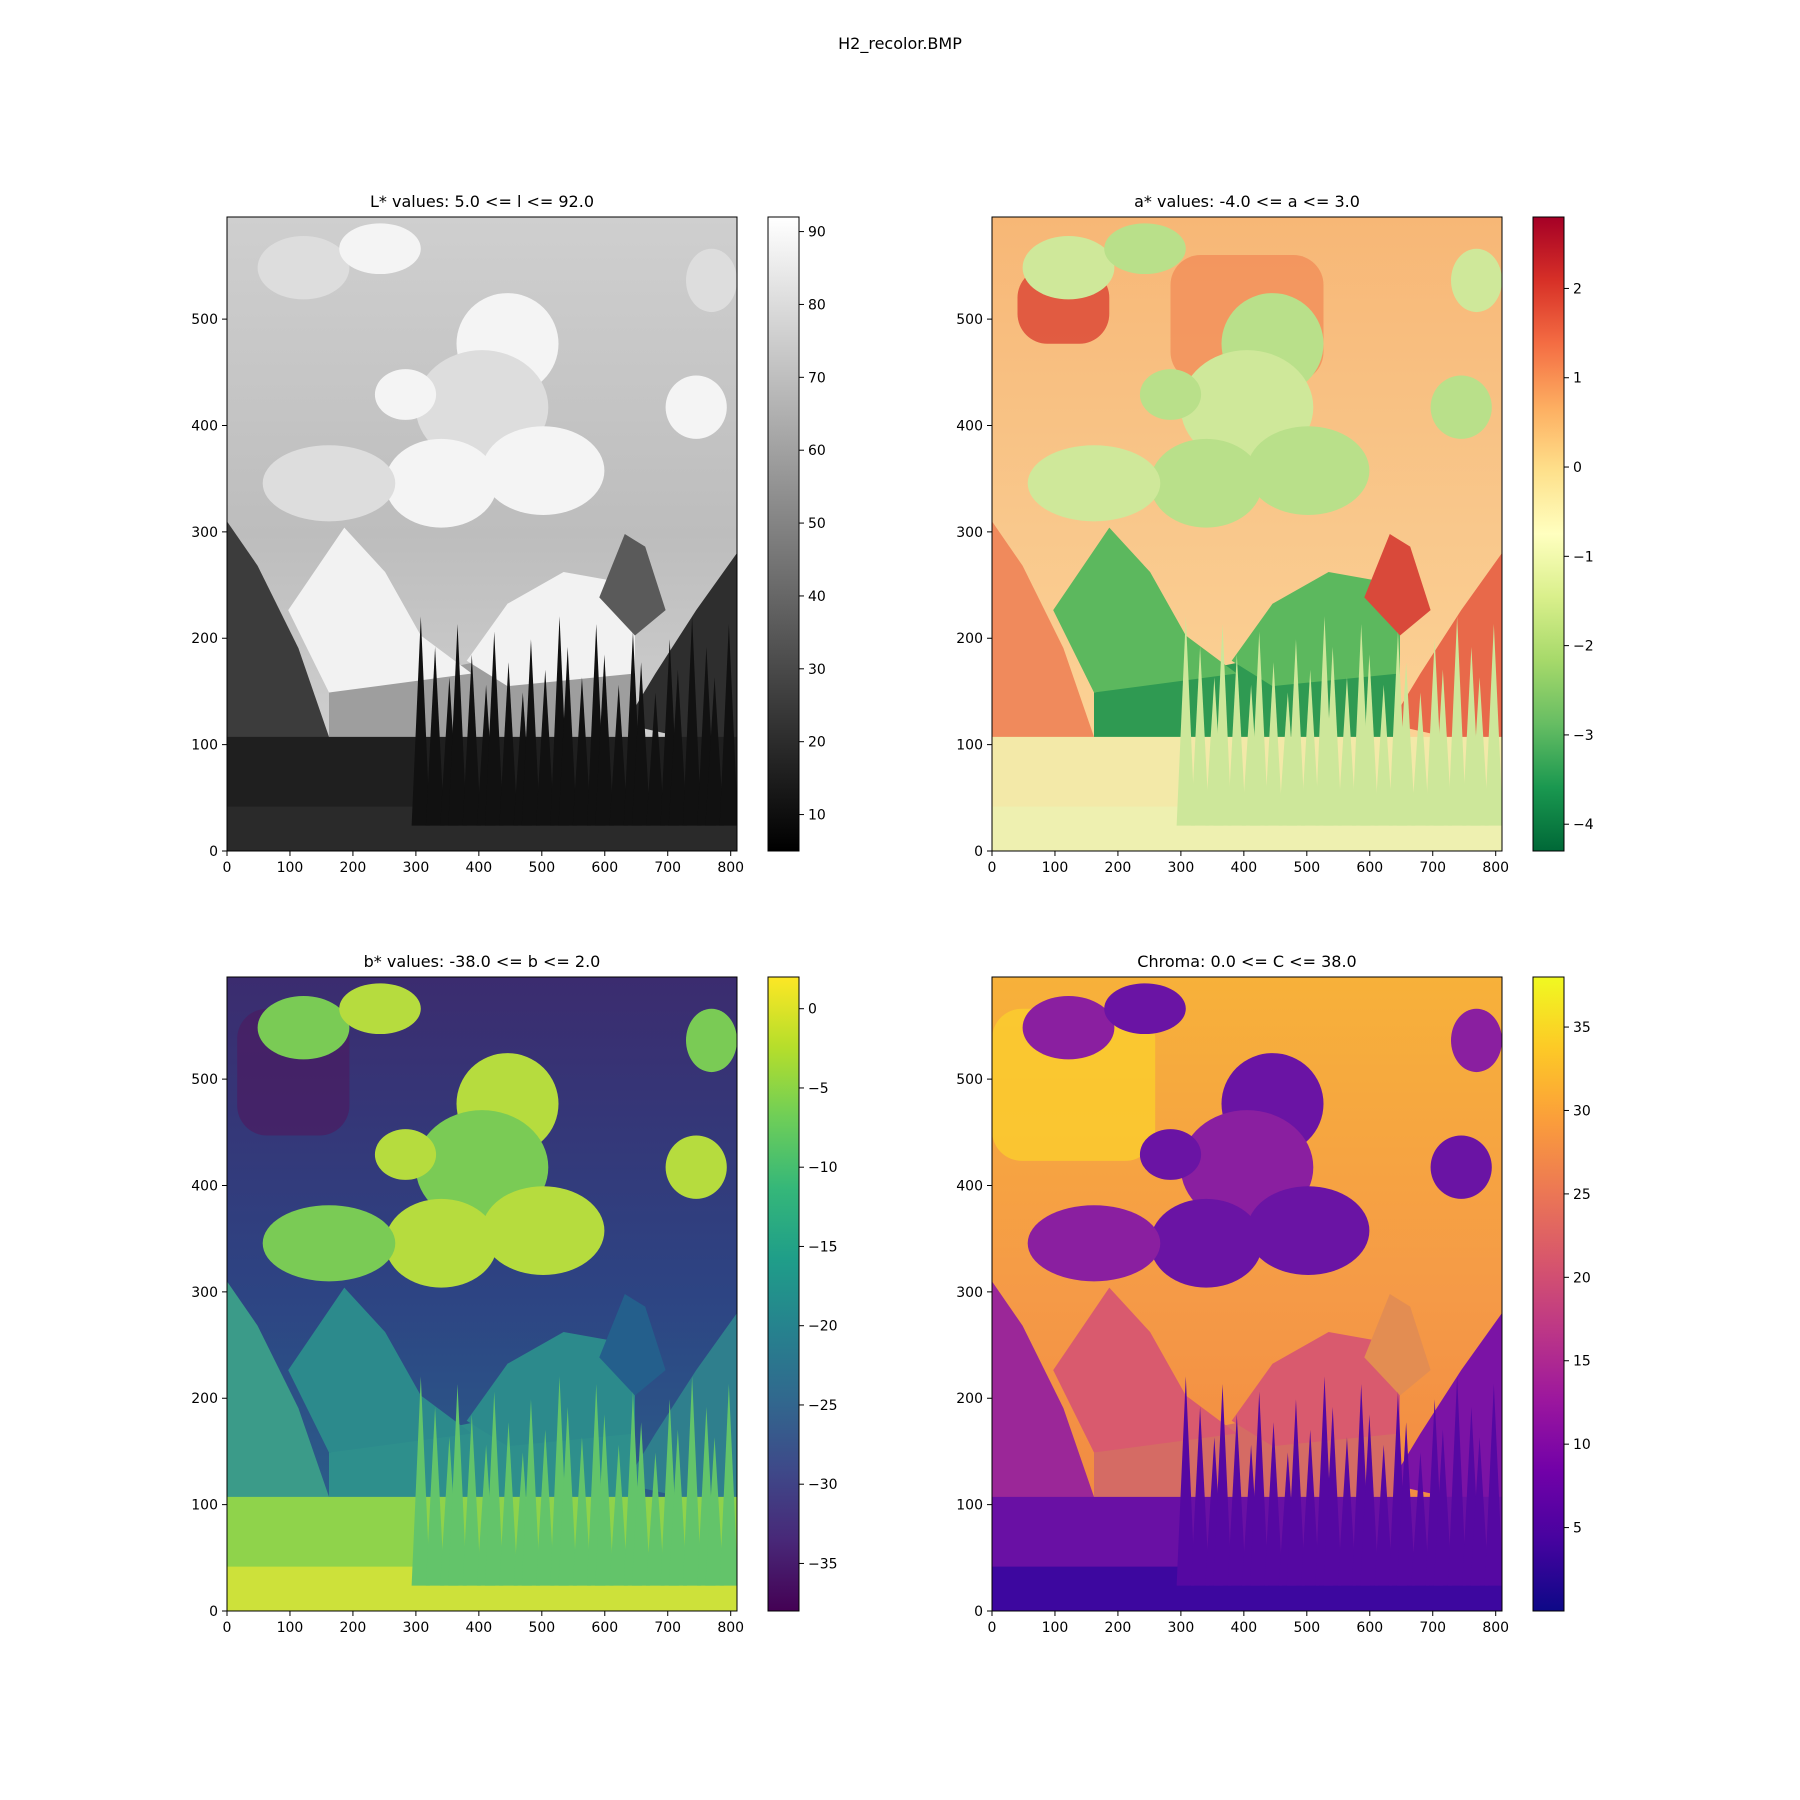 This screenshot has width=1800, height=1800. I want to click on panel-title: L* values: 5.0 <= l <= 92.0, so click(482, 201).